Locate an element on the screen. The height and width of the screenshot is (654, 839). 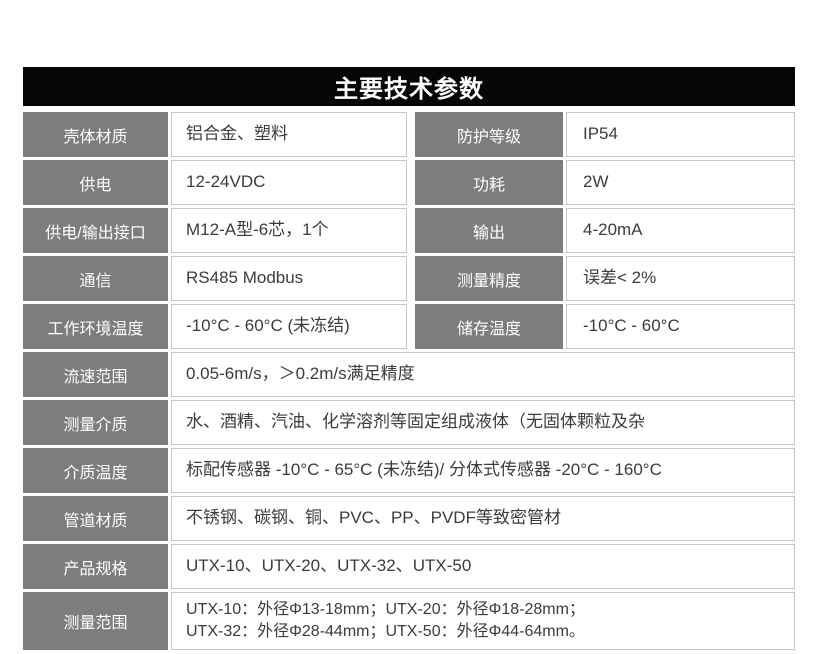
row-value: 误差< 2% is located at coordinates (680, 278).